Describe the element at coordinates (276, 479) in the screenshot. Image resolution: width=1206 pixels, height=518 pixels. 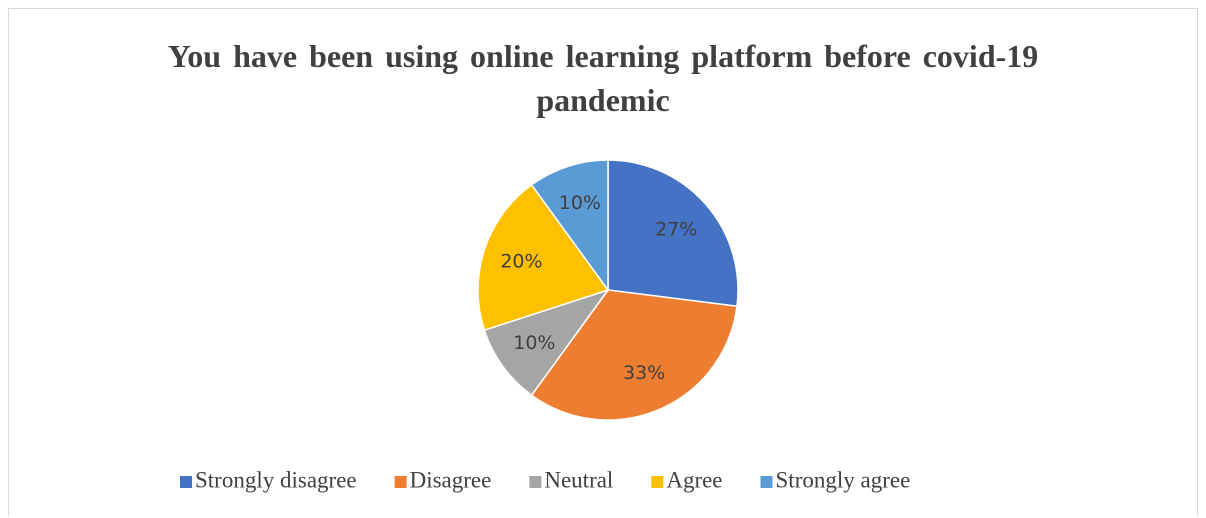
I see `legend-label: Strongly disagree` at that location.